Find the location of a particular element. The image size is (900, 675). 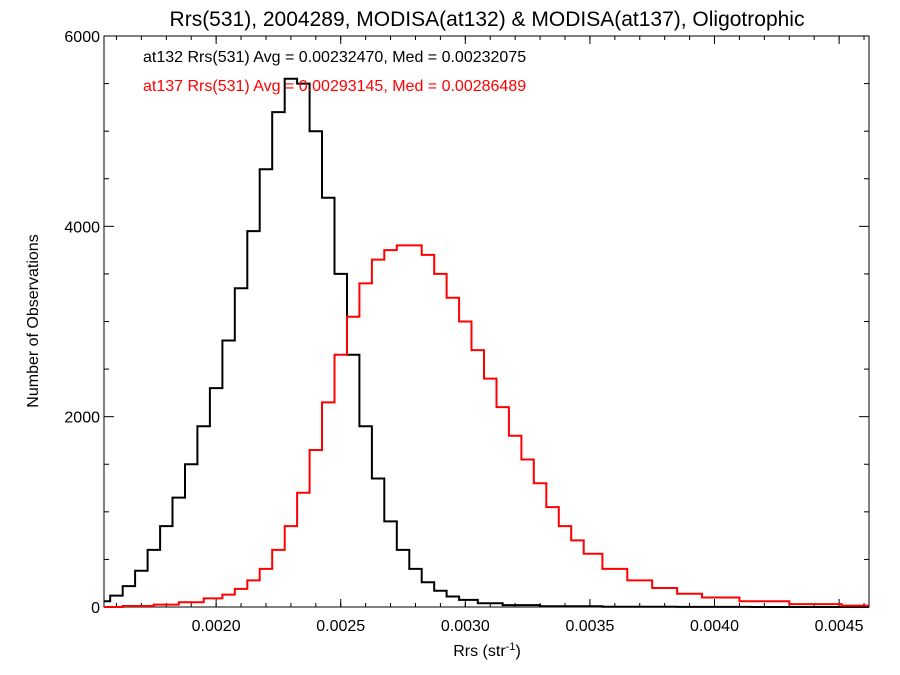

x-tick-label: 0.0040 is located at coordinates (714, 626).